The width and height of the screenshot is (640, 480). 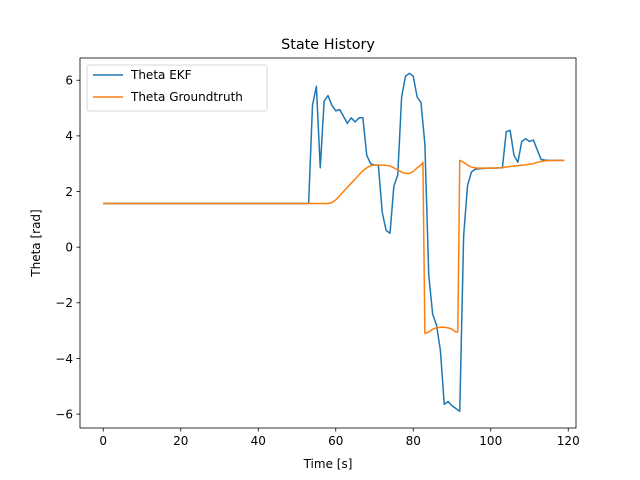 What do you see at coordinates (64, 359) in the screenshot?
I see `y-tick-label: −4` at bounding box center [64, 359].